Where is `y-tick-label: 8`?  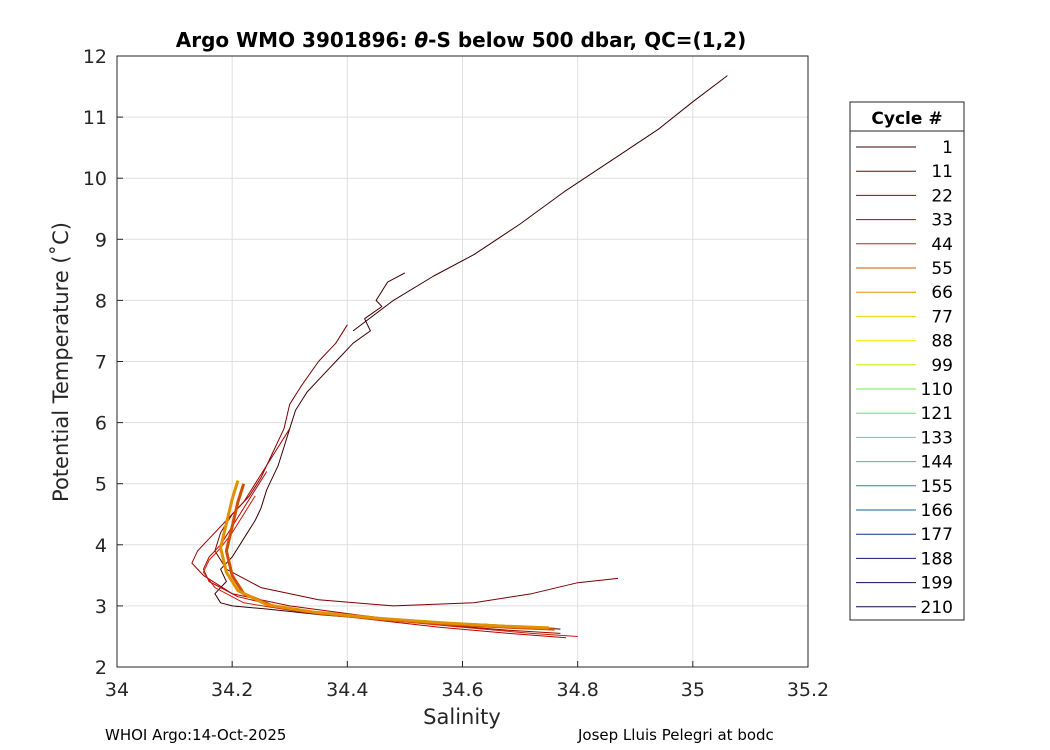 y-tick-label: 8 is located at coordinates (101, 301).